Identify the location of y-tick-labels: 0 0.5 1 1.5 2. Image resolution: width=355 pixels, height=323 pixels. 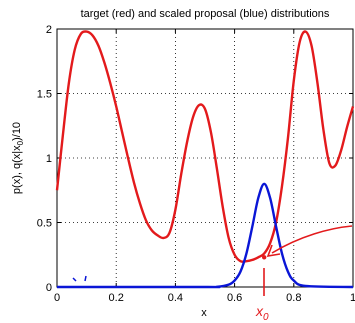
(44, 159).